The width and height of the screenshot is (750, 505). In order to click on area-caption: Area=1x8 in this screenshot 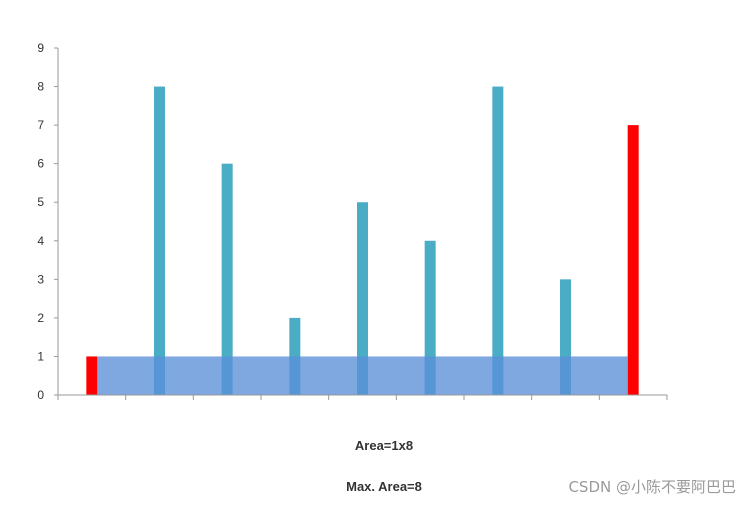, I will do `click(384, 445)`.